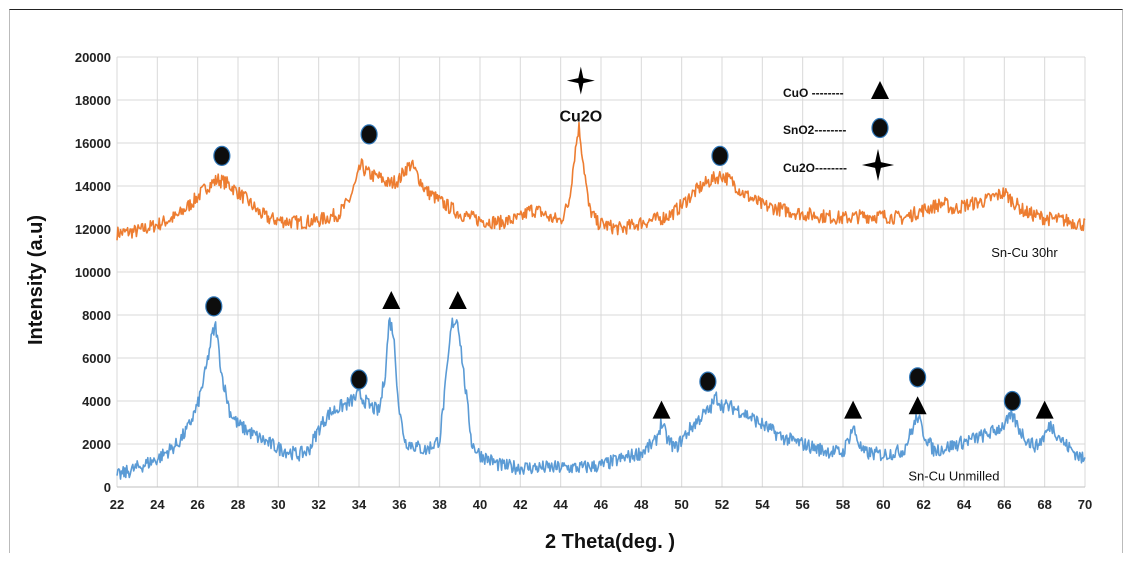 The height and width of the screenshot is (562, 1132). I want to click on y-tick-label: 10000, so click(93, 272).